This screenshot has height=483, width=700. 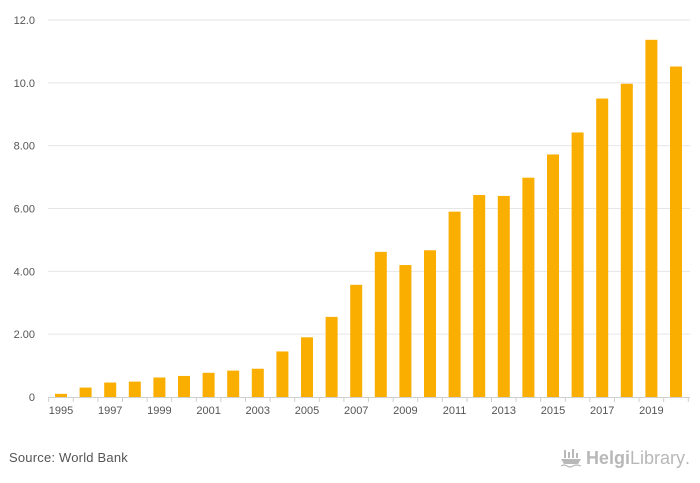 What do you see at coordinates (24, 21) in the screenshot?
I see `y-tick-label: 12.0` at bounding box center [24, 21].